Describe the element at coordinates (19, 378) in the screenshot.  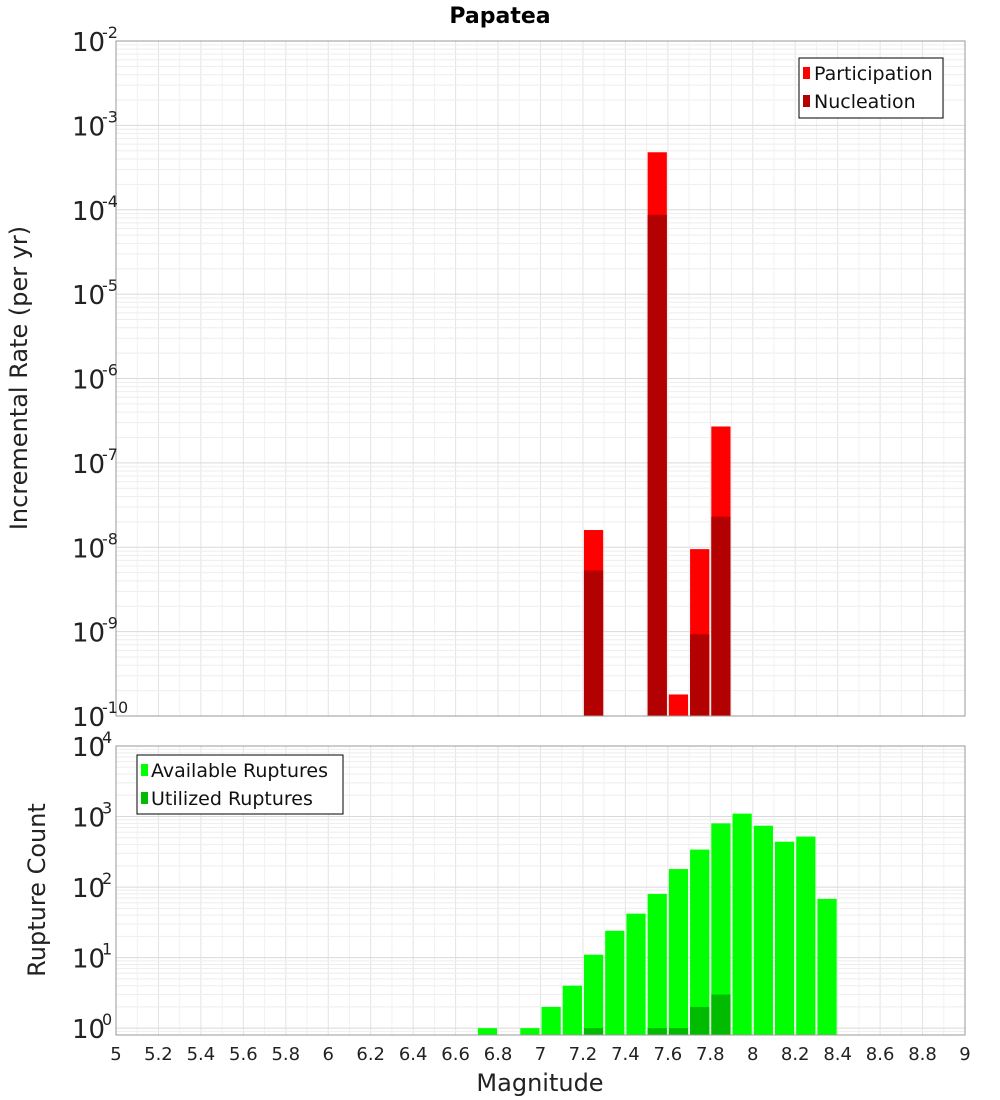
I see `top-y-axis-label: Incremental Rate (per yr)` at that location.